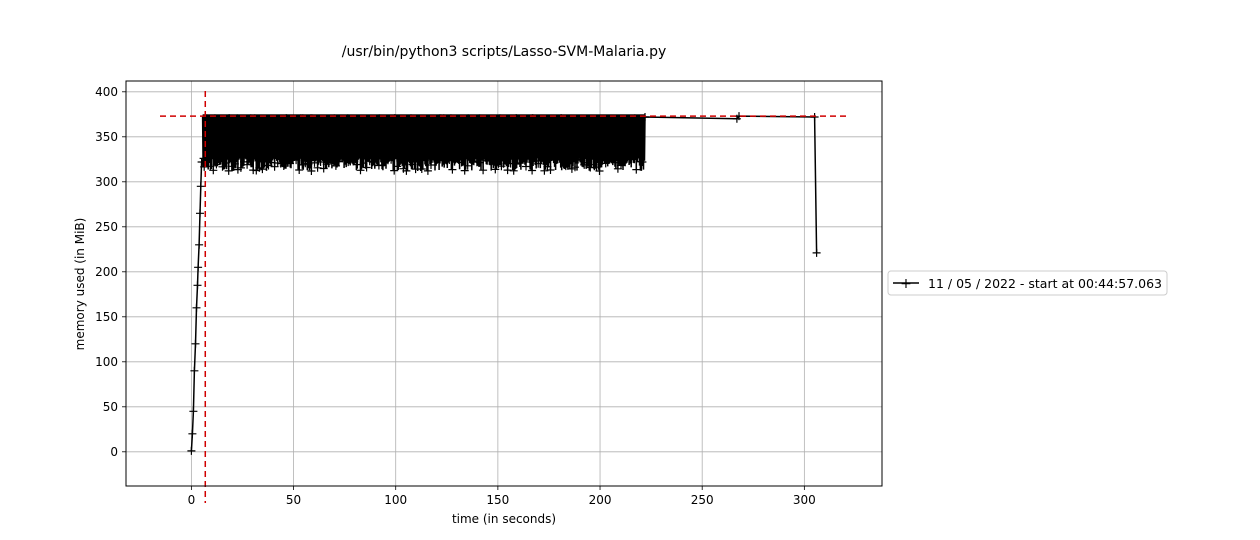  Describe the element at coordinates (504, 519) in the screenshot. I see `x-axis-label: time (in seconds)` at that location.